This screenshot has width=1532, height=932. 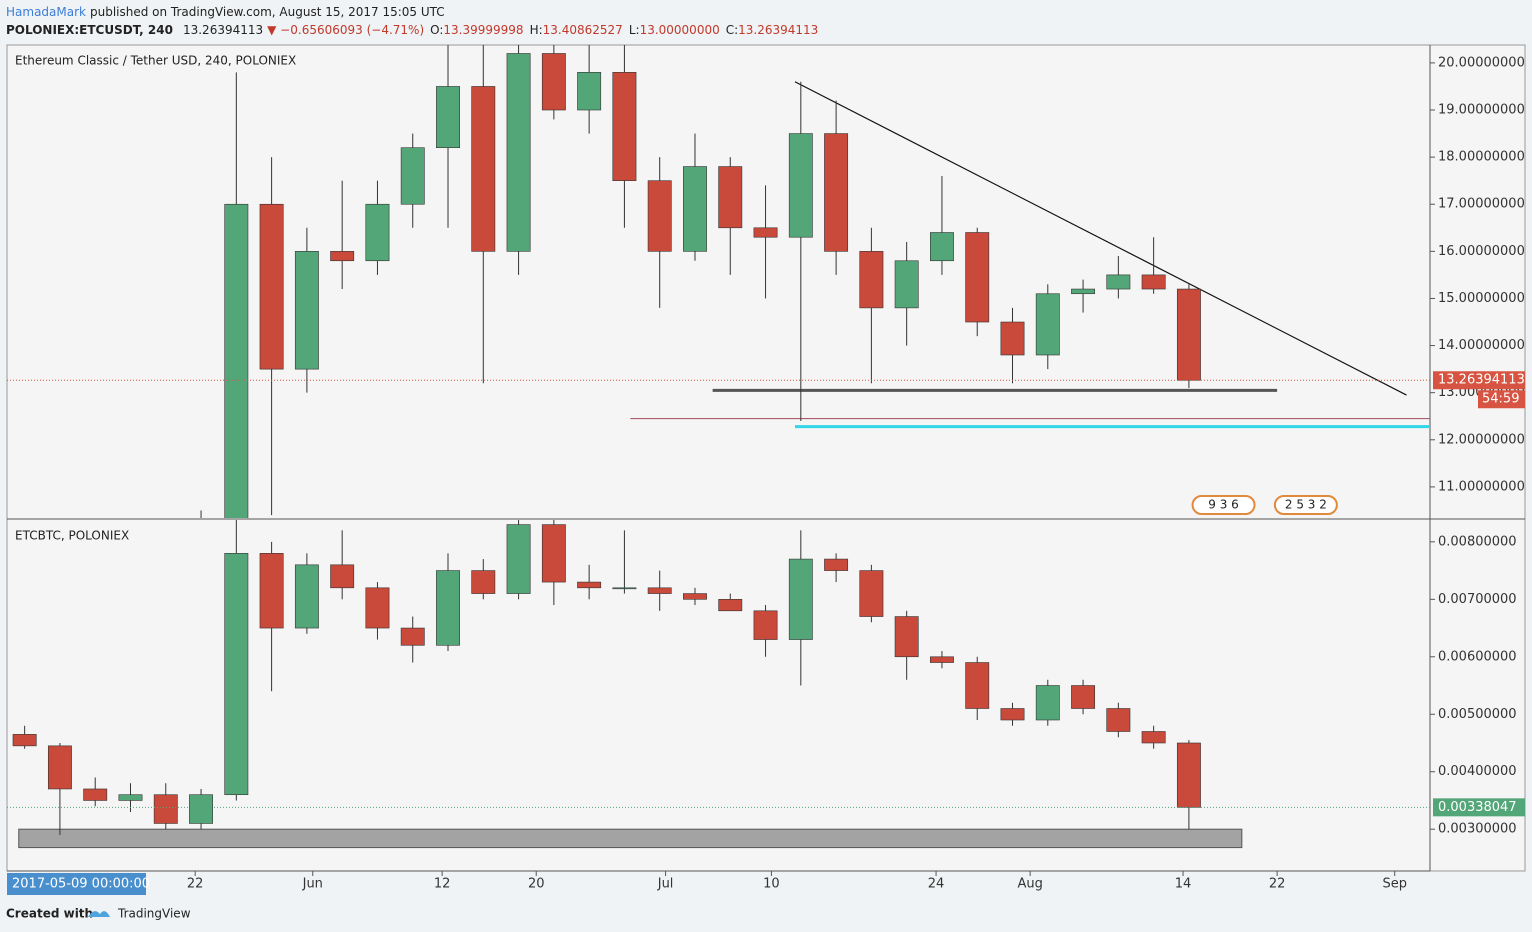 I want to click on change: ▼ −0.65606093 (−4.71%), so click(x=345, y=30).